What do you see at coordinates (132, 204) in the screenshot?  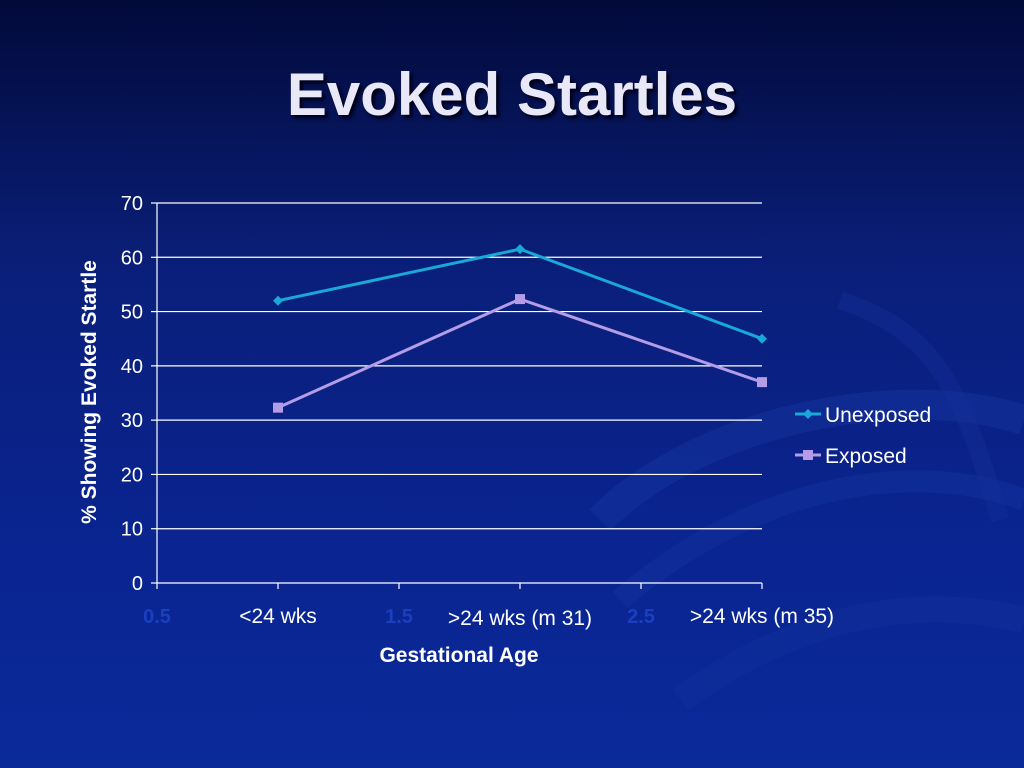 I see `y-tick-label-70: 70` at bounding box center [132, 204].